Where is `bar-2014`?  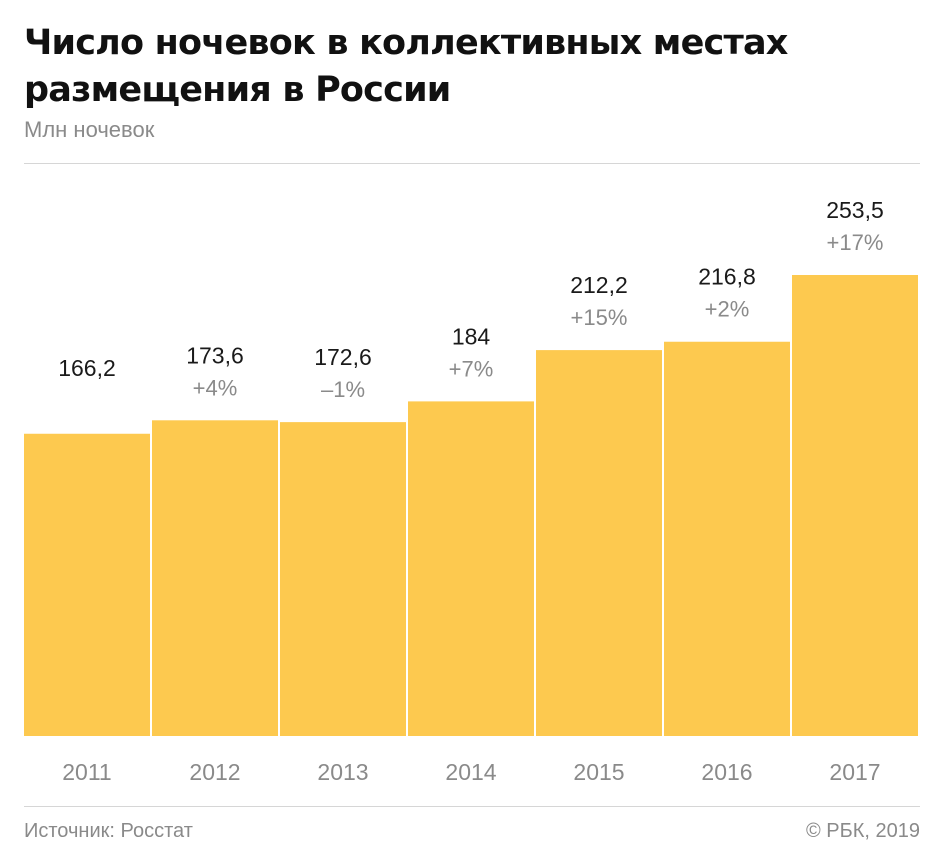
bar-2014 is located at coordinates (471, 568).